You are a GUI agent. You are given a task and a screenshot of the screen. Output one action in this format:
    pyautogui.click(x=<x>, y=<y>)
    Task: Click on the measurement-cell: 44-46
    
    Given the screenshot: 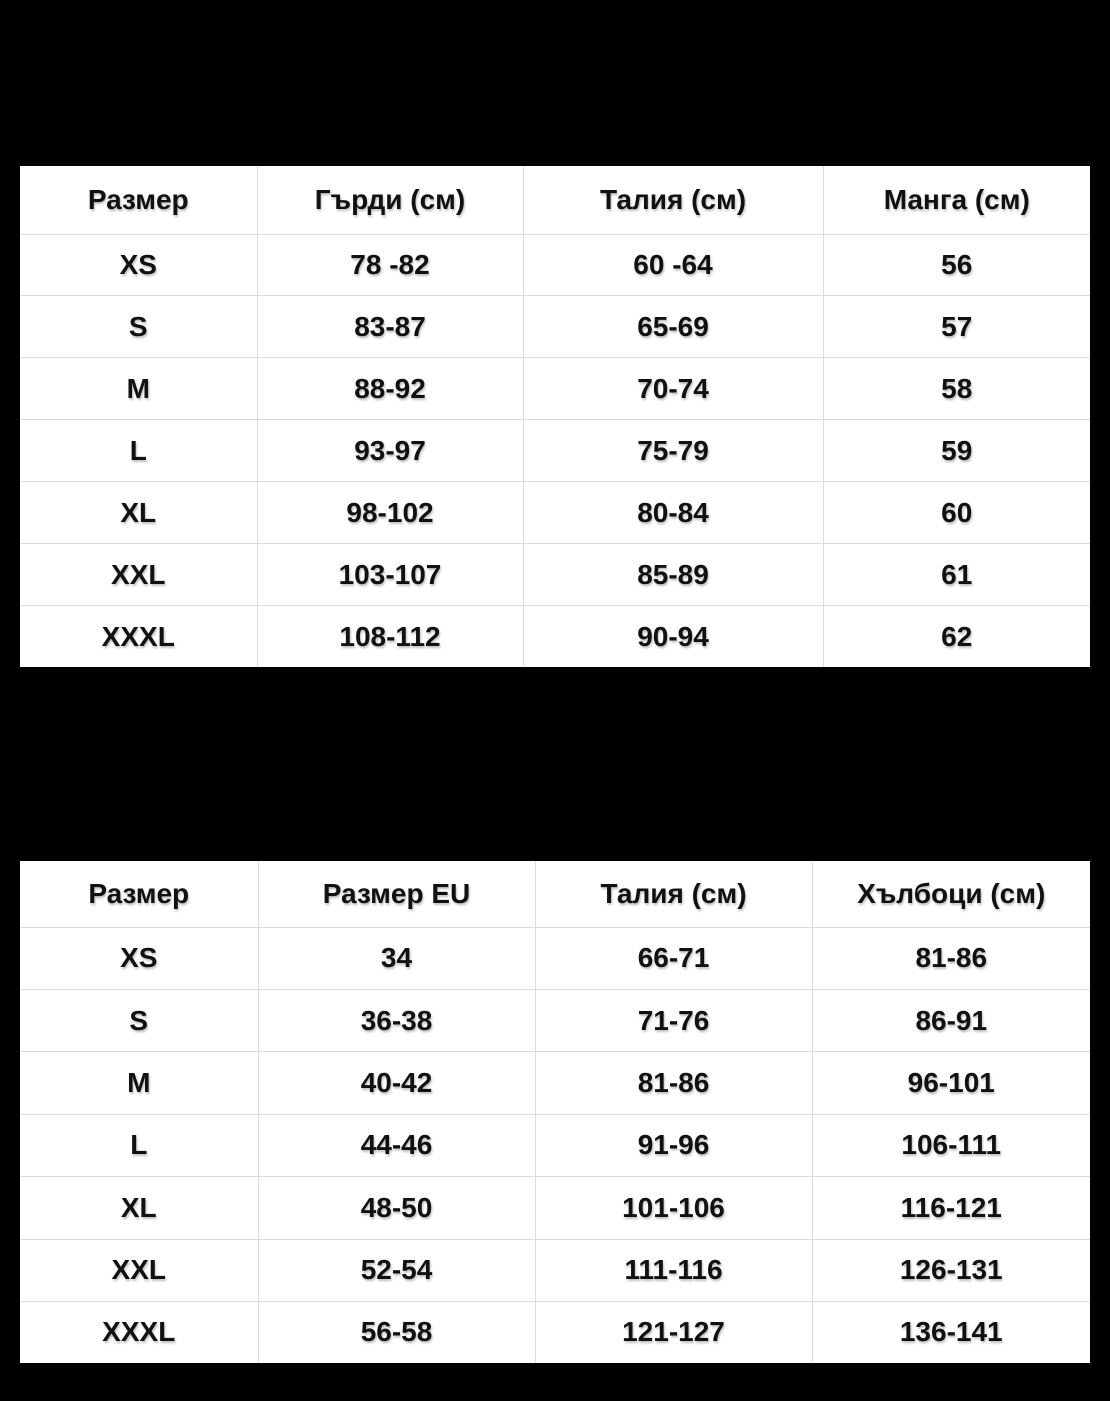 What is the action you would take?
    pyautogui.click(x=396, y=1145)
    